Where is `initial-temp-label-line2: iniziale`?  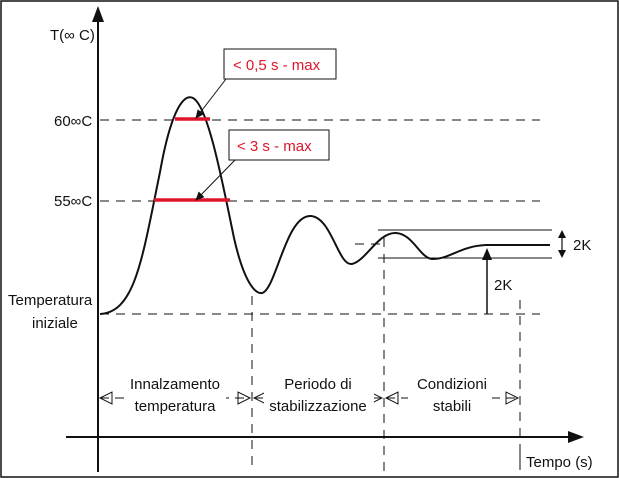 initial-temp-label-line2: iniziale is located at coordinates (55, 323).